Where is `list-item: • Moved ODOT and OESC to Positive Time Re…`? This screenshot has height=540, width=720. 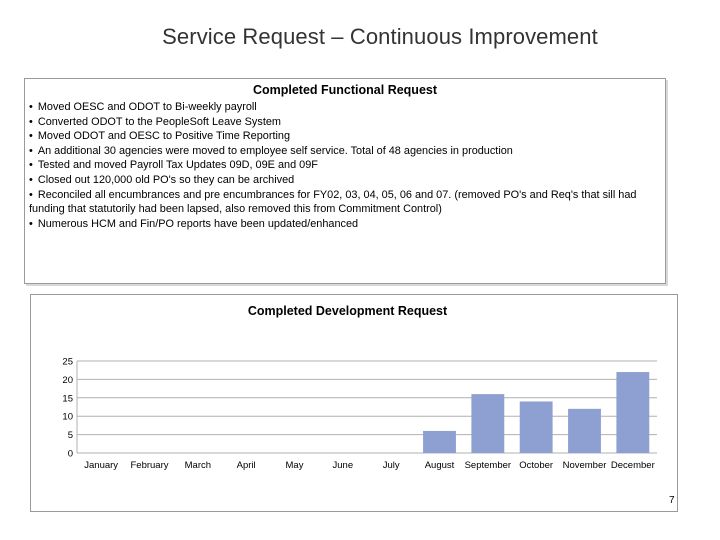 list-item: • Moved ODOT and OESC to Positive Time Re… is located at coordinates (339, 136).